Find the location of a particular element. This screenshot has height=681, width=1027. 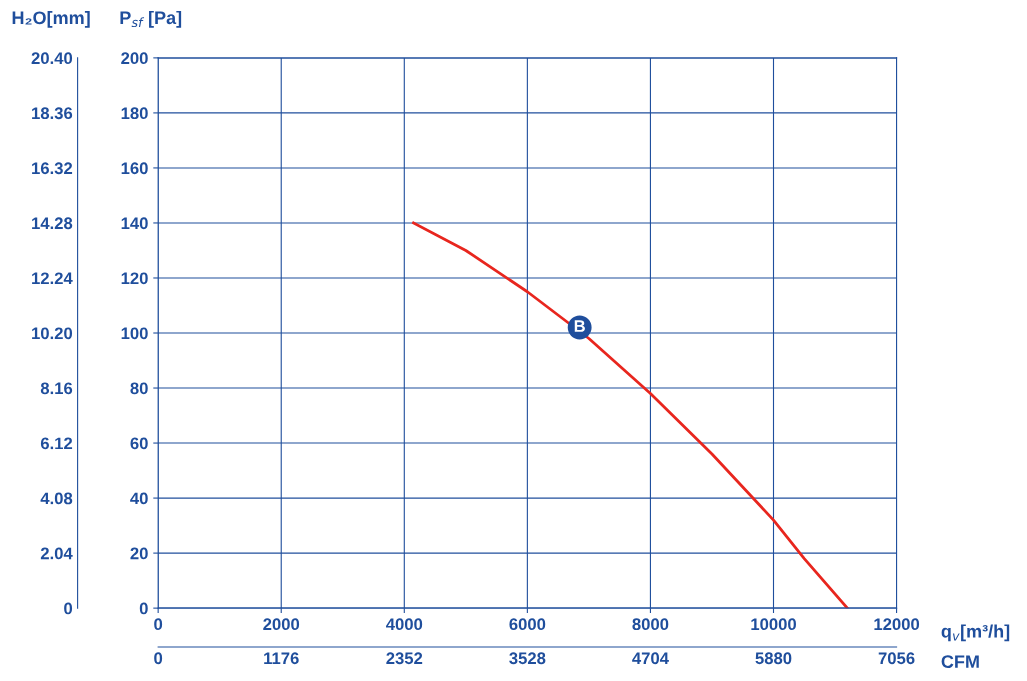

x-tick-label: 6000 is located at coordinates (527, 624).